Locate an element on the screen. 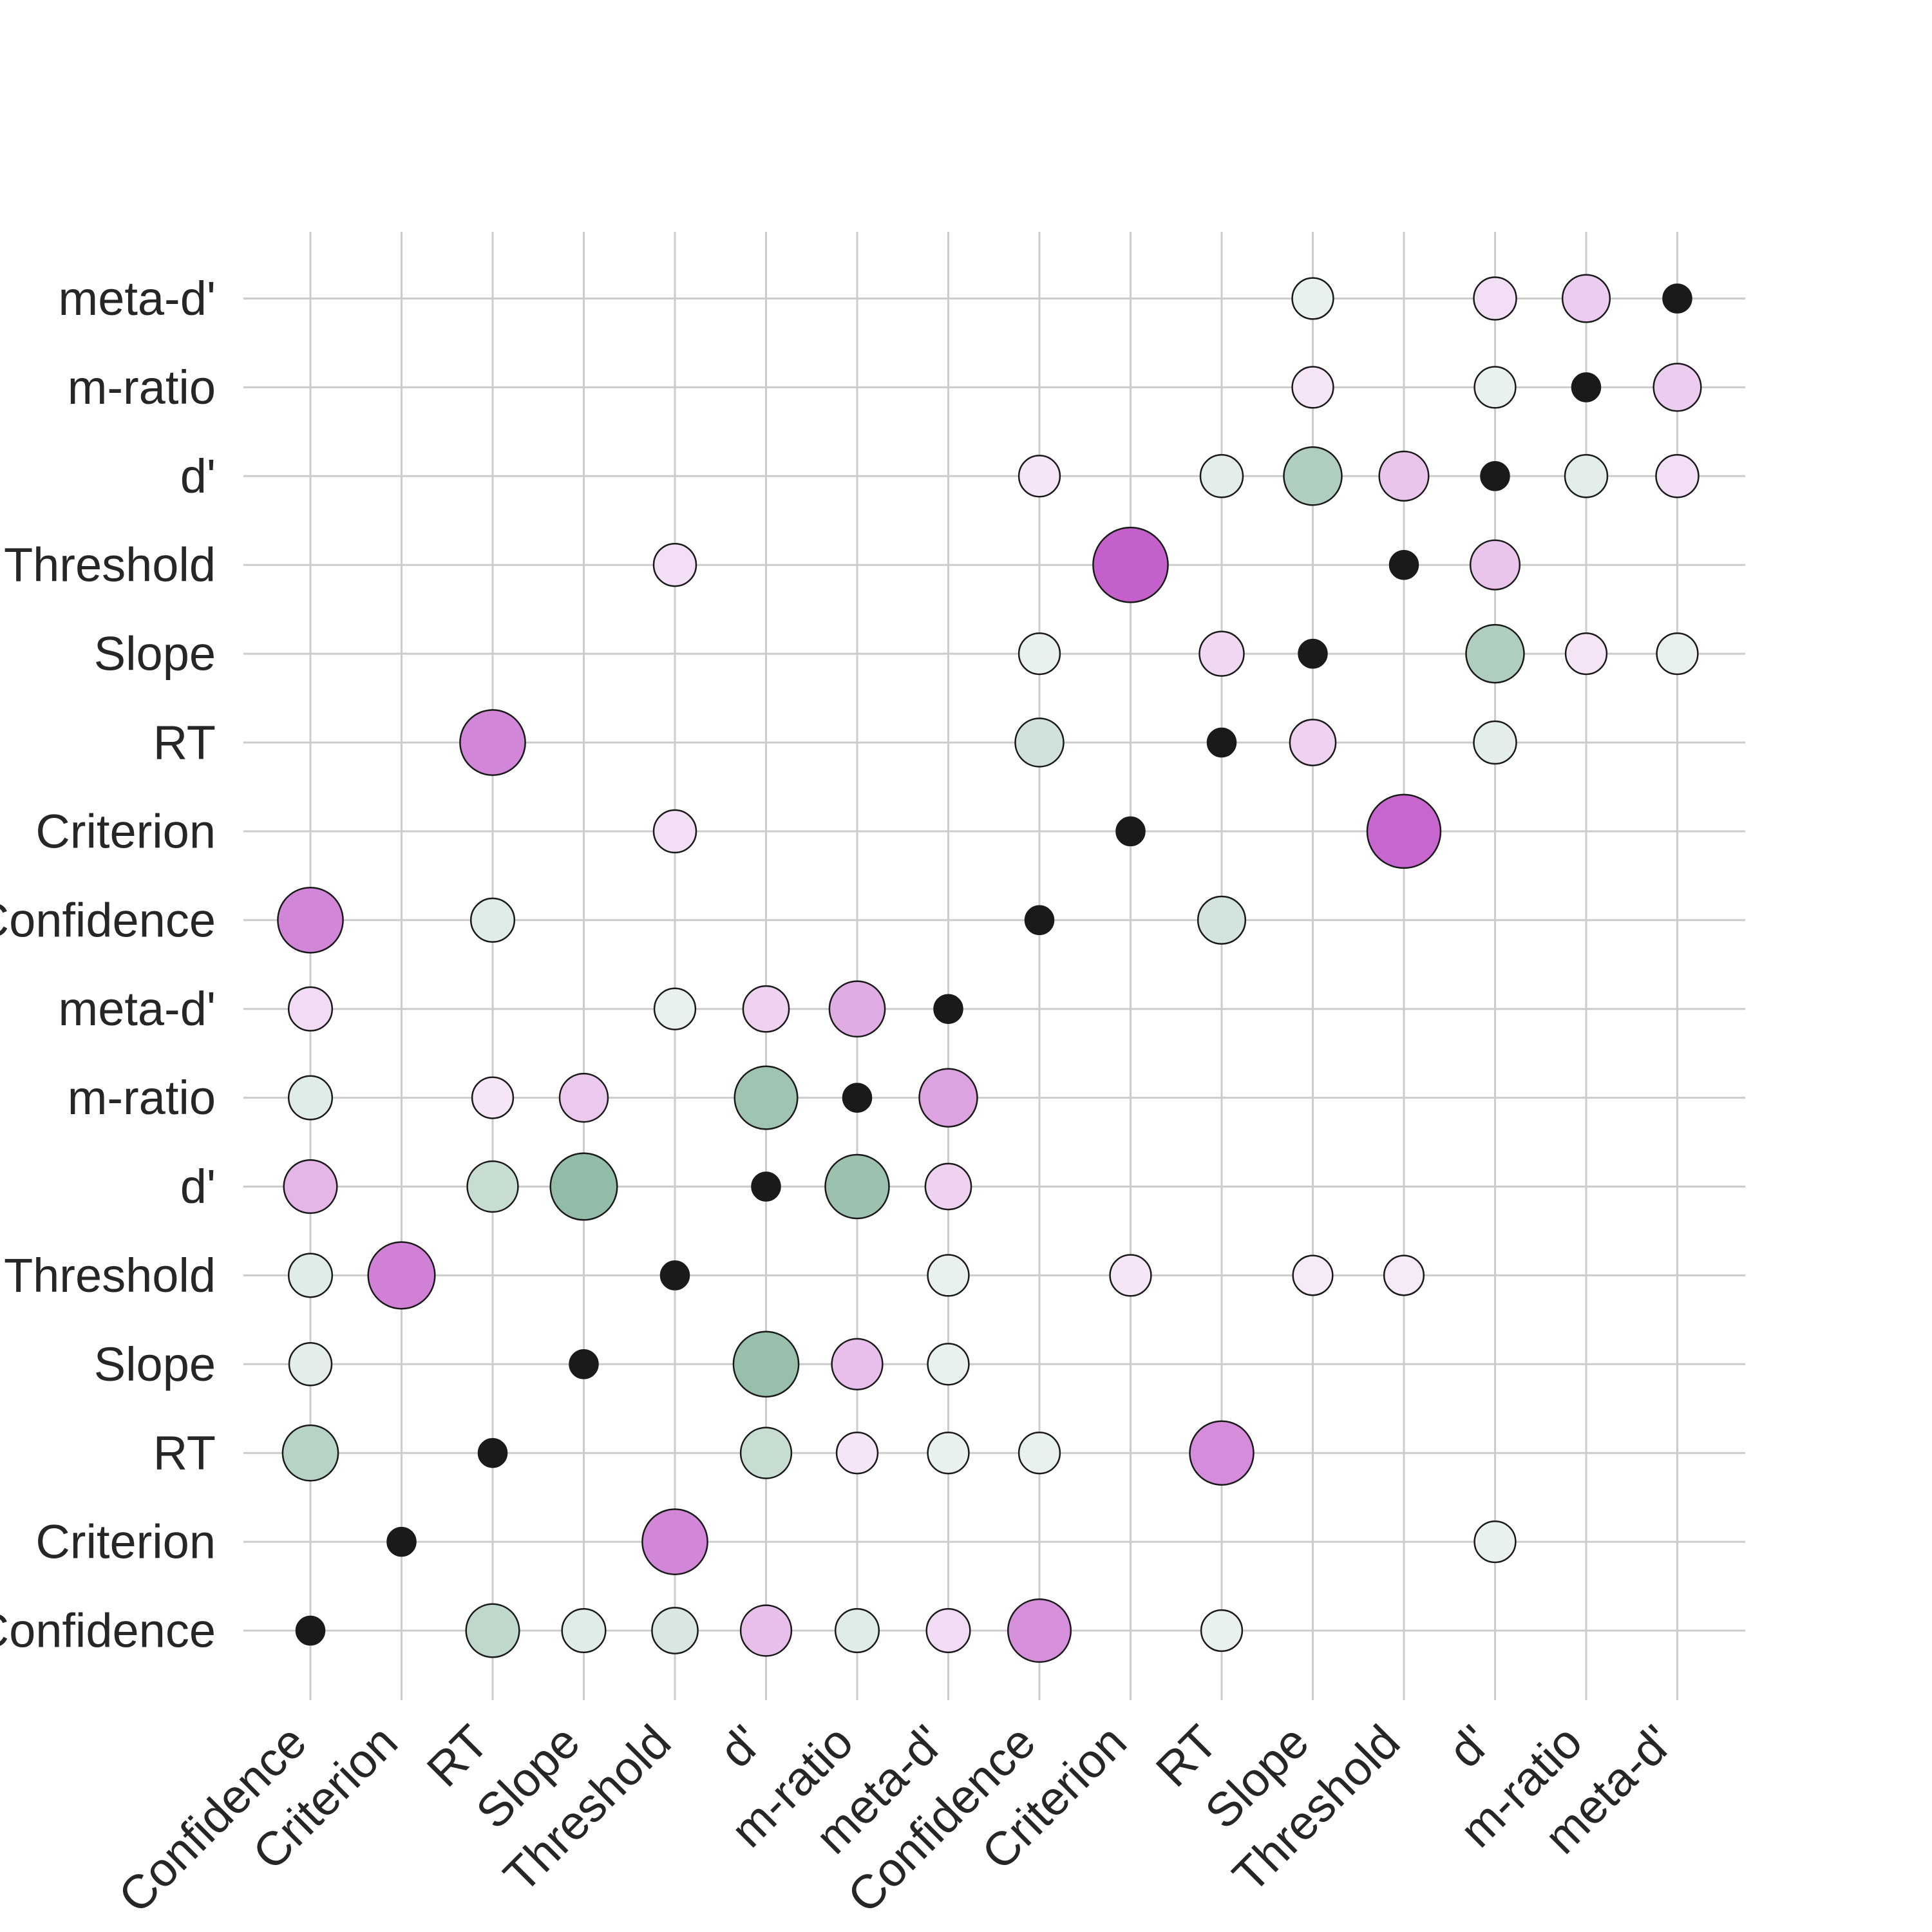 The image size is (1932, 1932). y-tick-label: Confidence is located at coordinates (108, 1631).